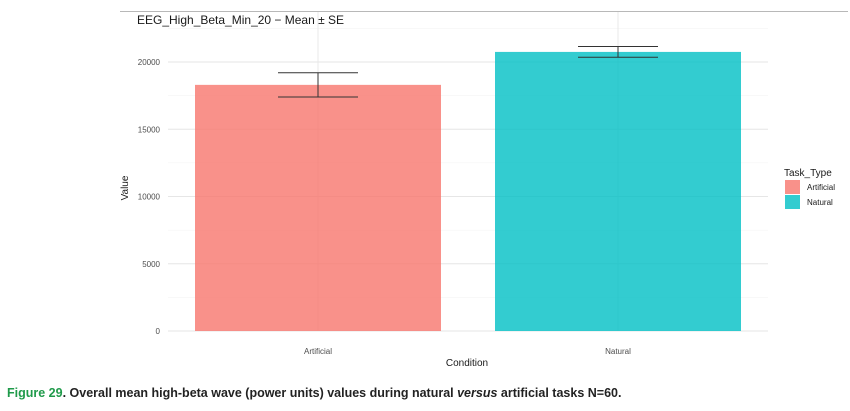 The height and width of the screenshot is (411, 850). I want to click on caption-emphasis: versus, so click(477, 393).